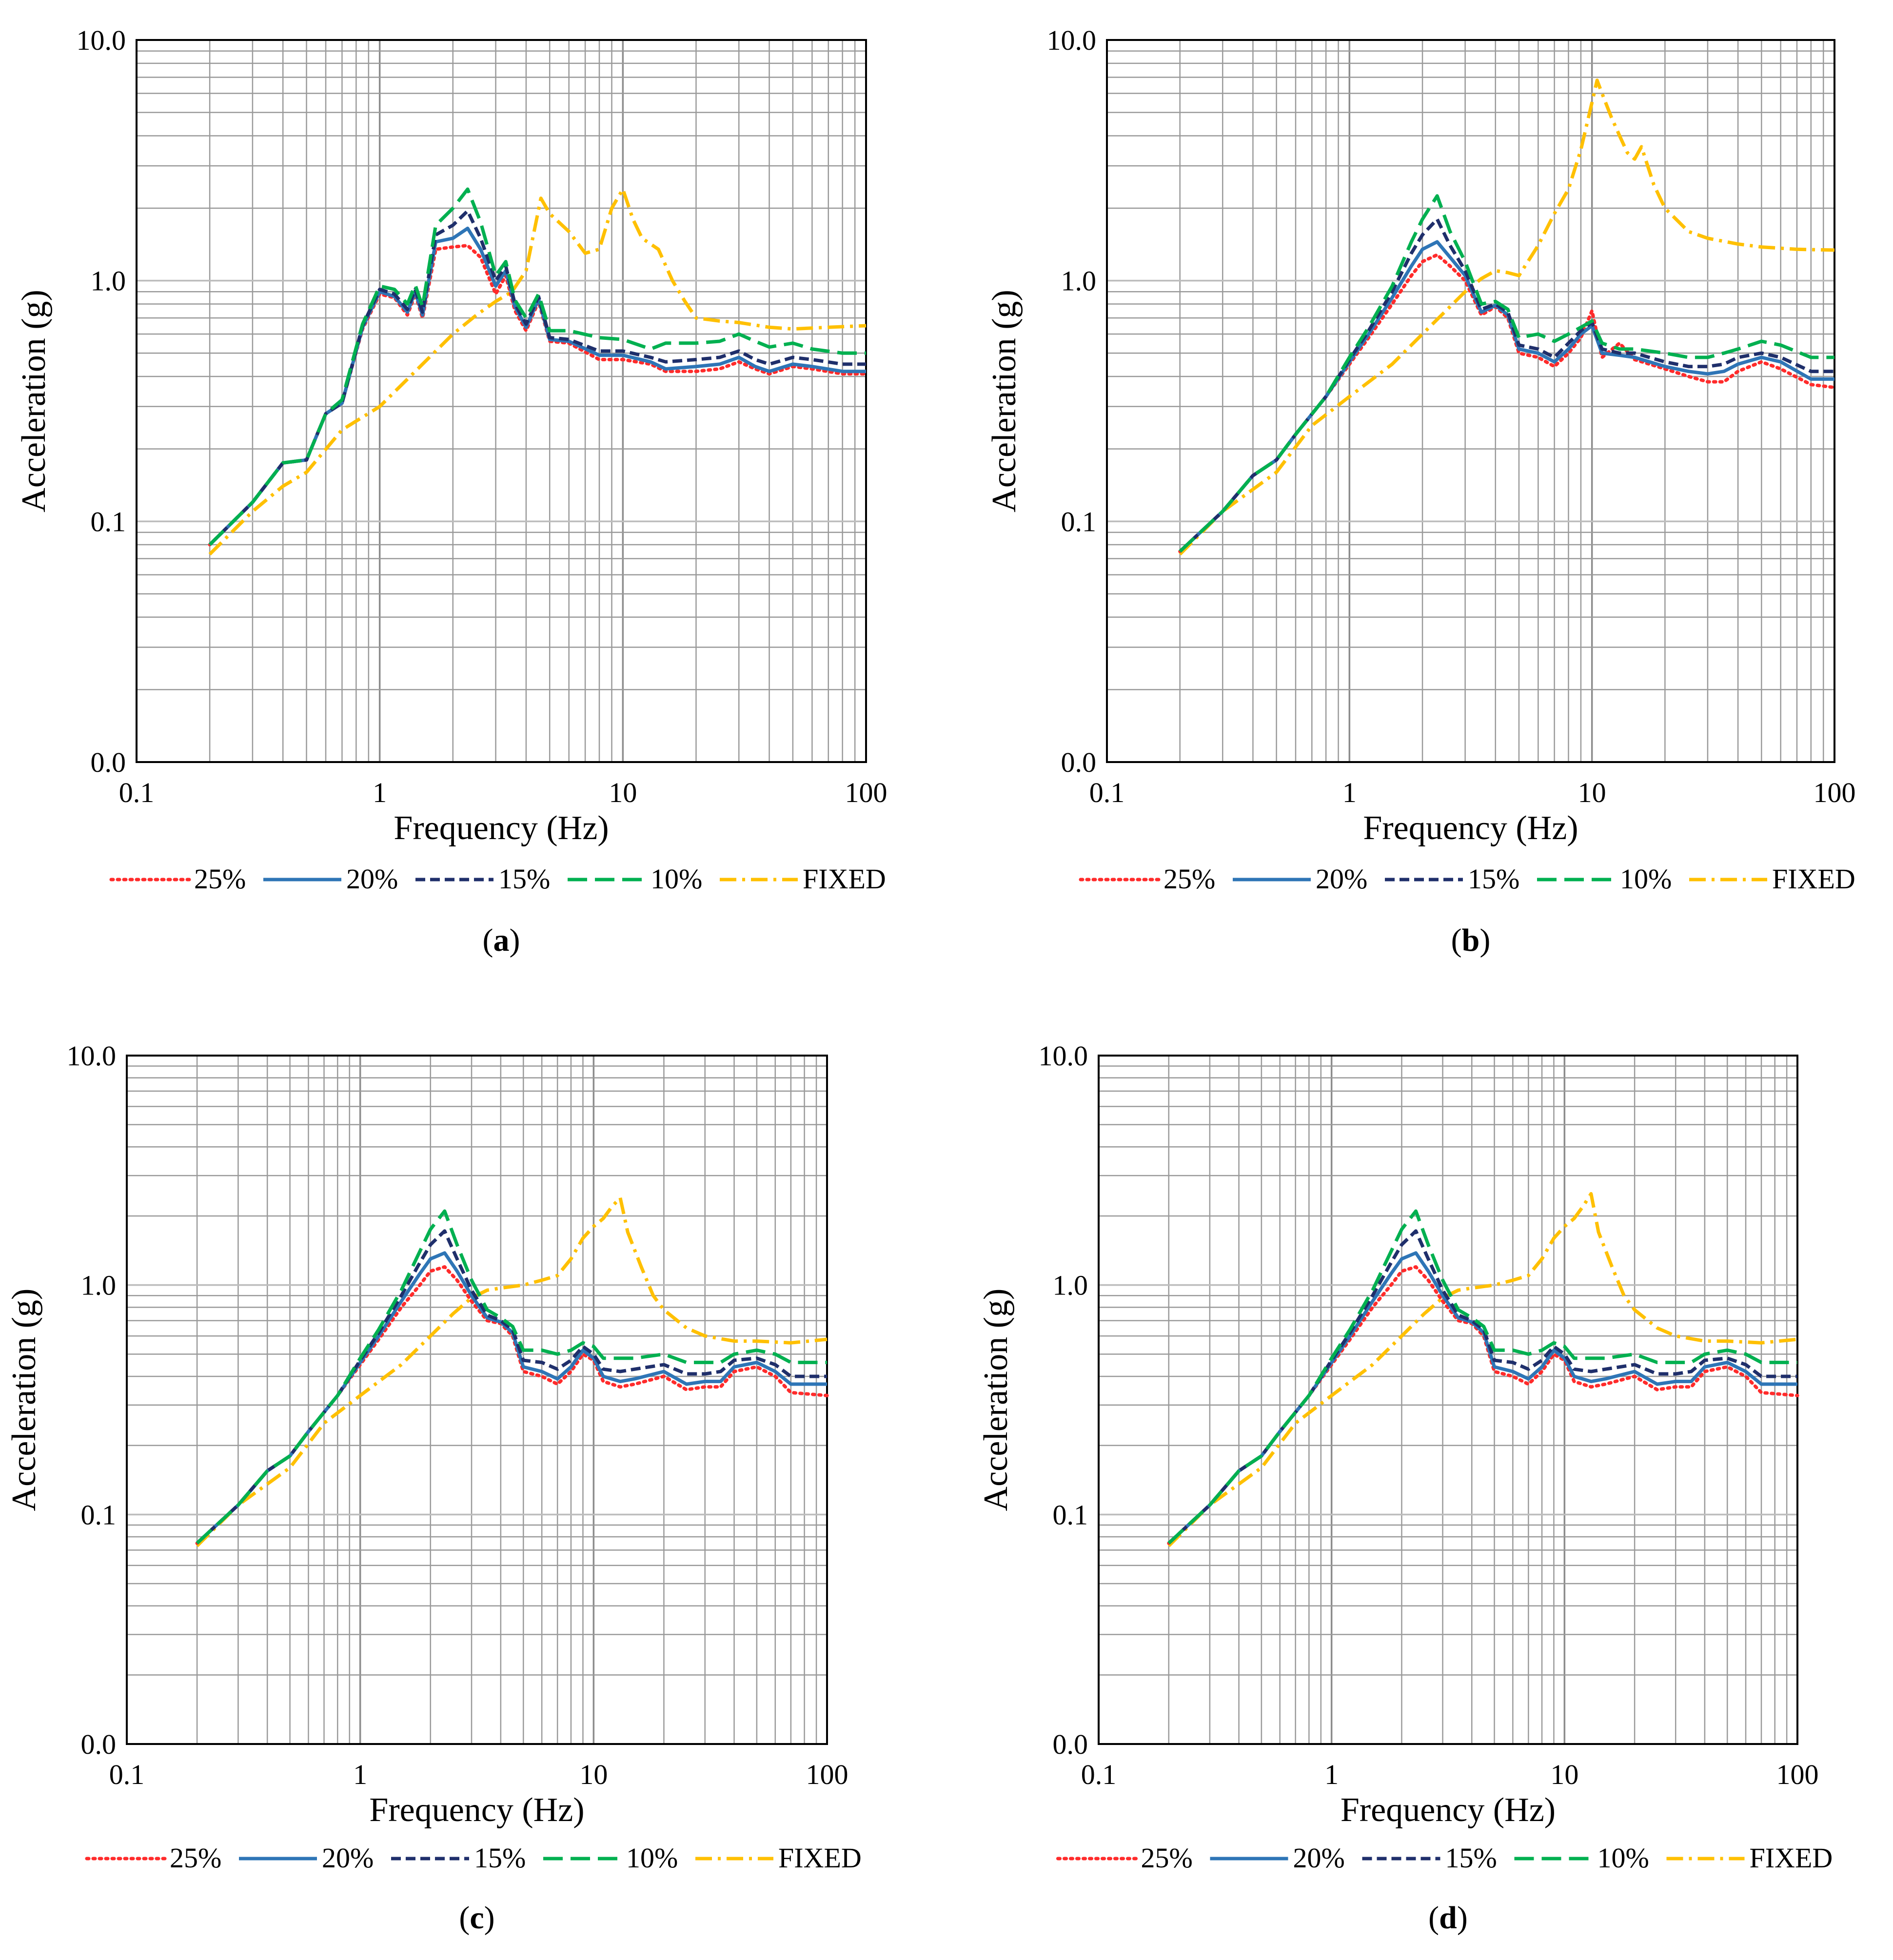  Describe the element at coordinates (1471, 940) in the screenshot. I see `panel-label: (b)` at that location.